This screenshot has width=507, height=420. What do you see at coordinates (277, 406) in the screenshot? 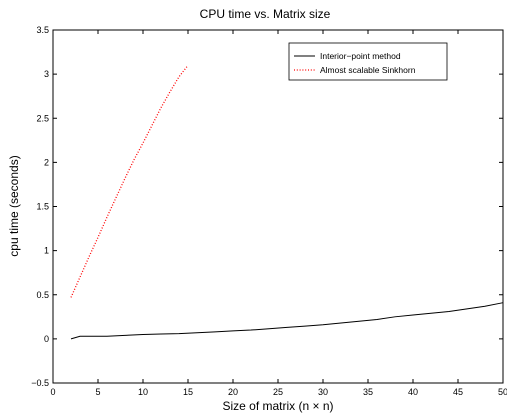
I see `x-axis-label: Size of matrix (n × n)` at bounding box center [277, 406].